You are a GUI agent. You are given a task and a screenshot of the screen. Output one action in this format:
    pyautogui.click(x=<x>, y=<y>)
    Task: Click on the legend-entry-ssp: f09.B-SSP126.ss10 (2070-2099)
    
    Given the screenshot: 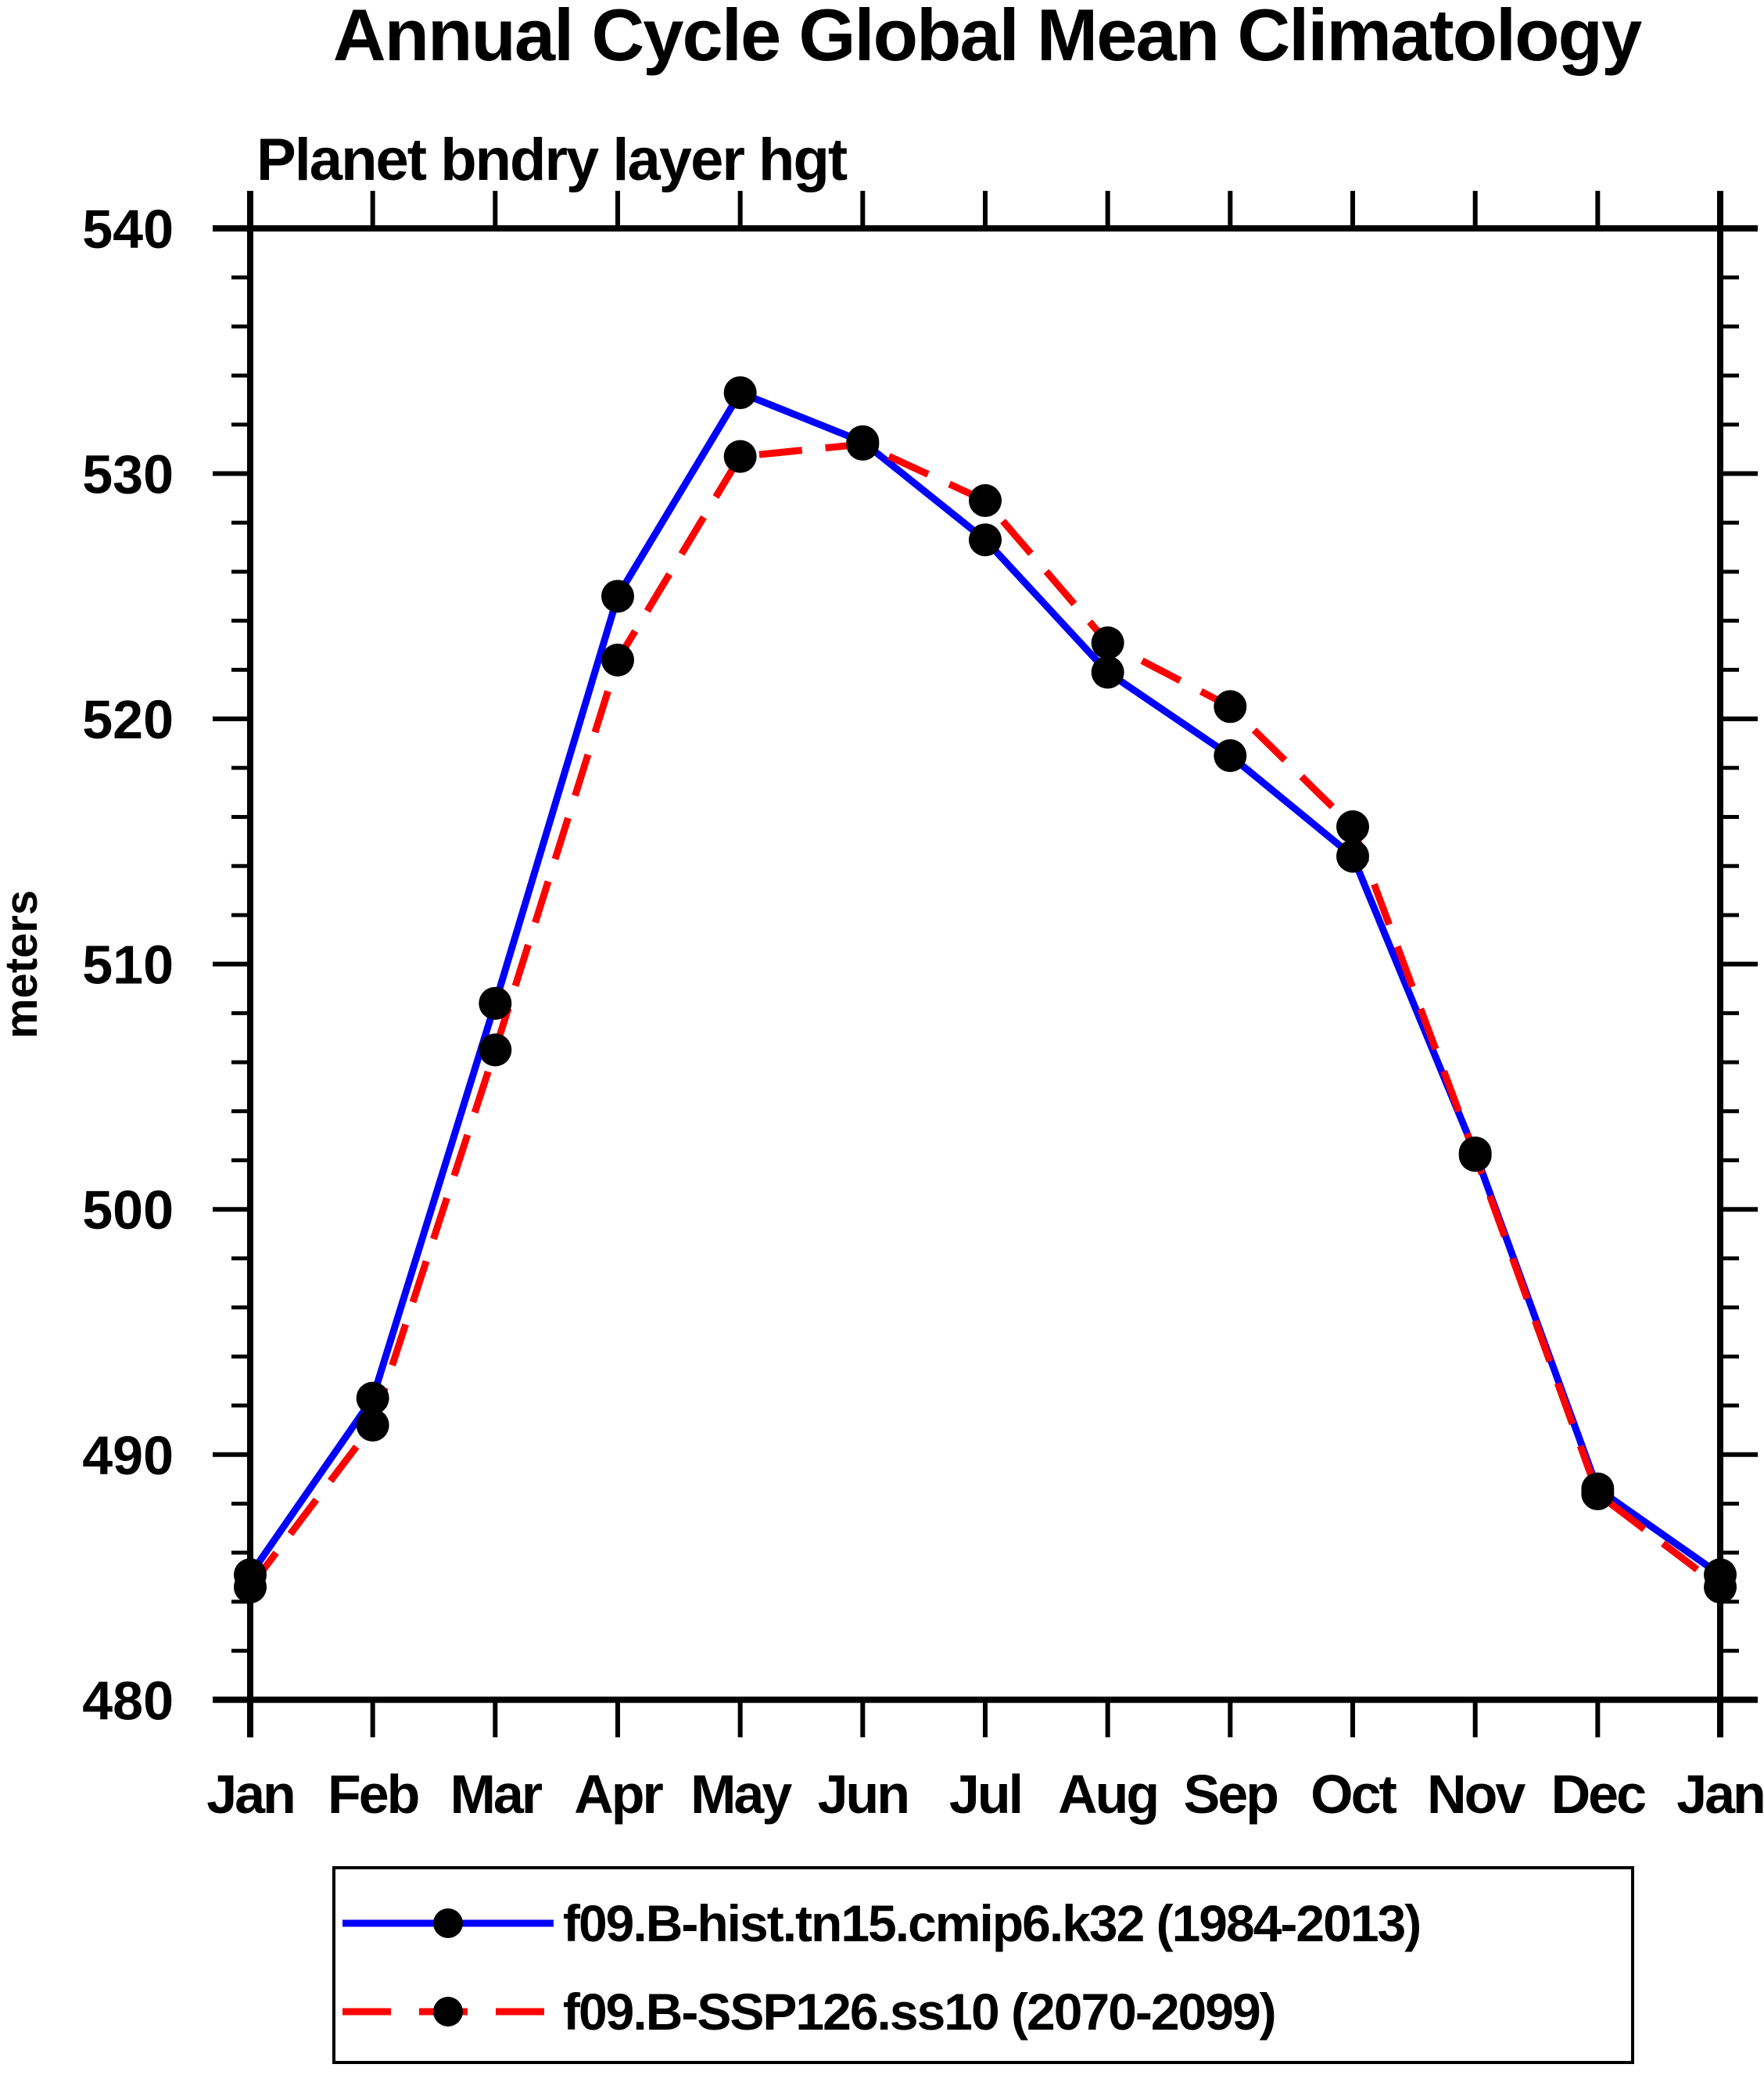 What is the action you would take?
    pyautogui.click(x=810, y=2012)
    